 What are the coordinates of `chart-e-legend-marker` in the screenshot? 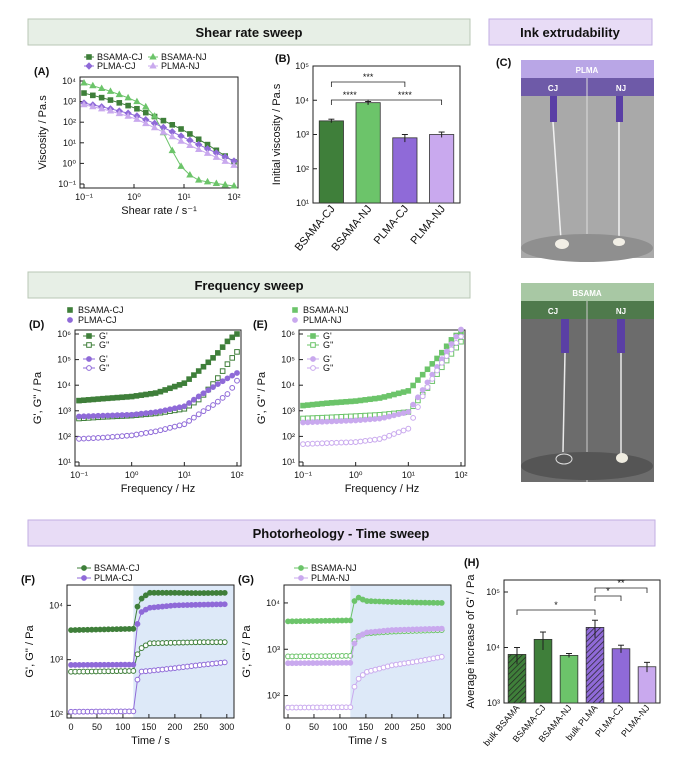 It's located at (313, 359).